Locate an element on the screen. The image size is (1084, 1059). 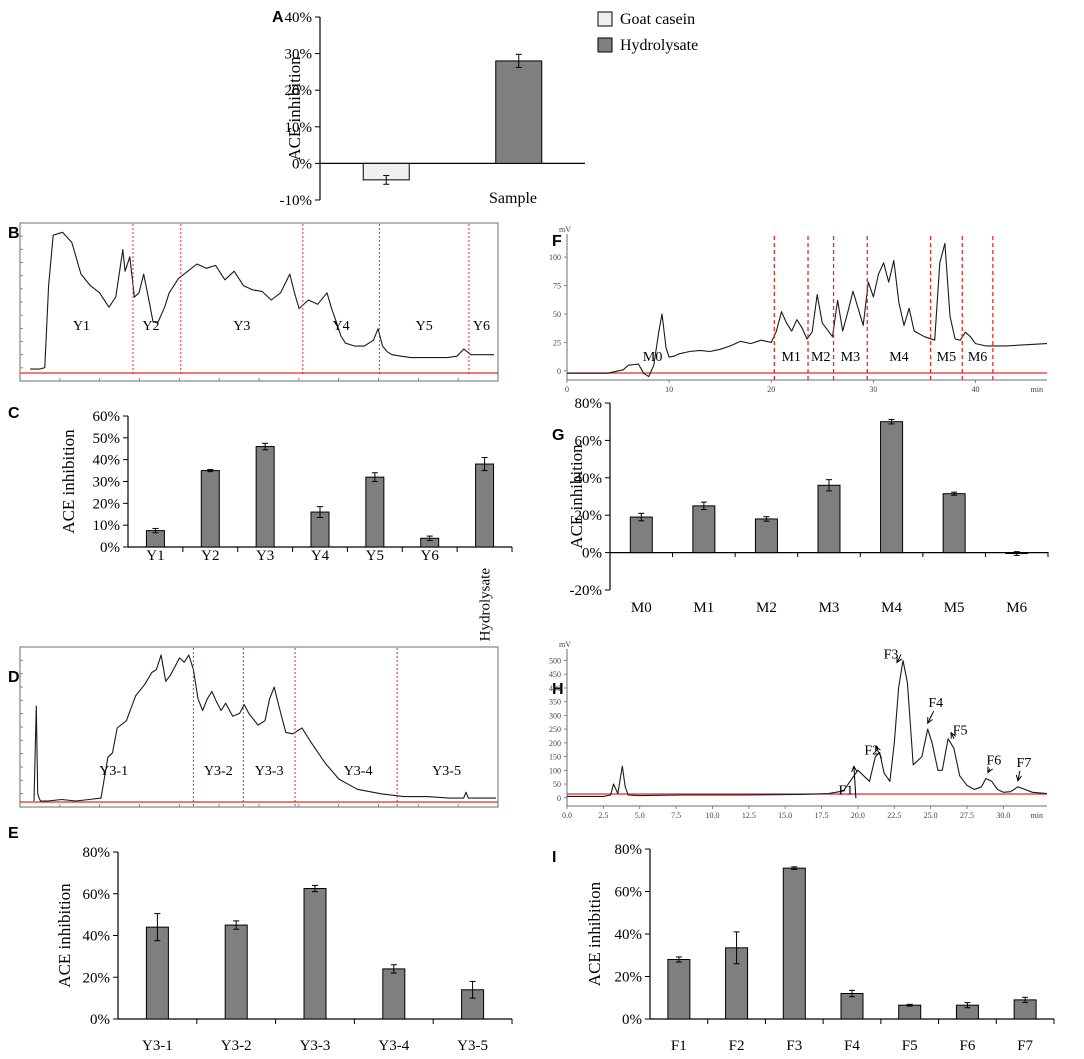
x-tick-label-y2: Y2 is located at coordinates (210, 556).